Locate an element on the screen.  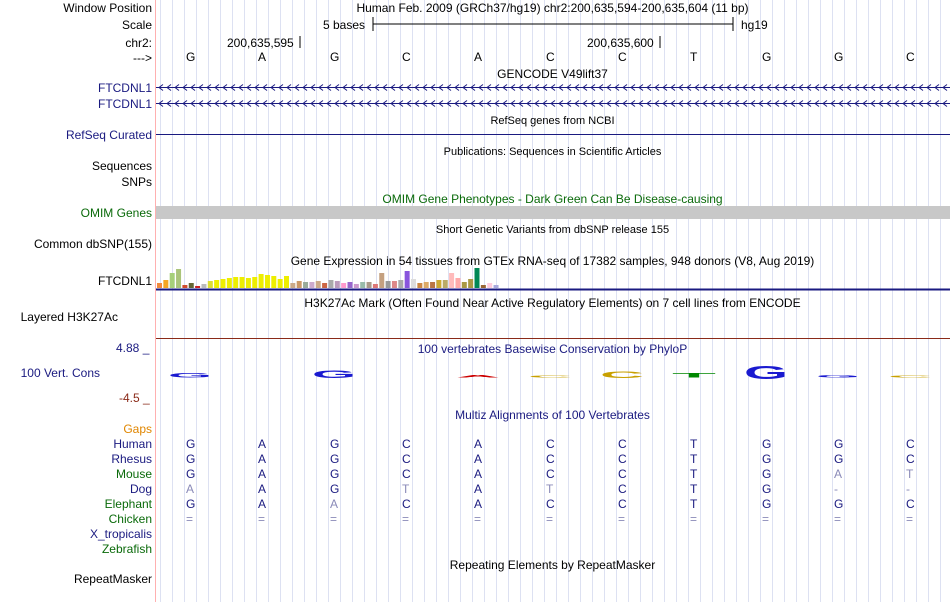
dbsnp-track-label: Common dbSNP(155) is located at coordinates (92, 244).